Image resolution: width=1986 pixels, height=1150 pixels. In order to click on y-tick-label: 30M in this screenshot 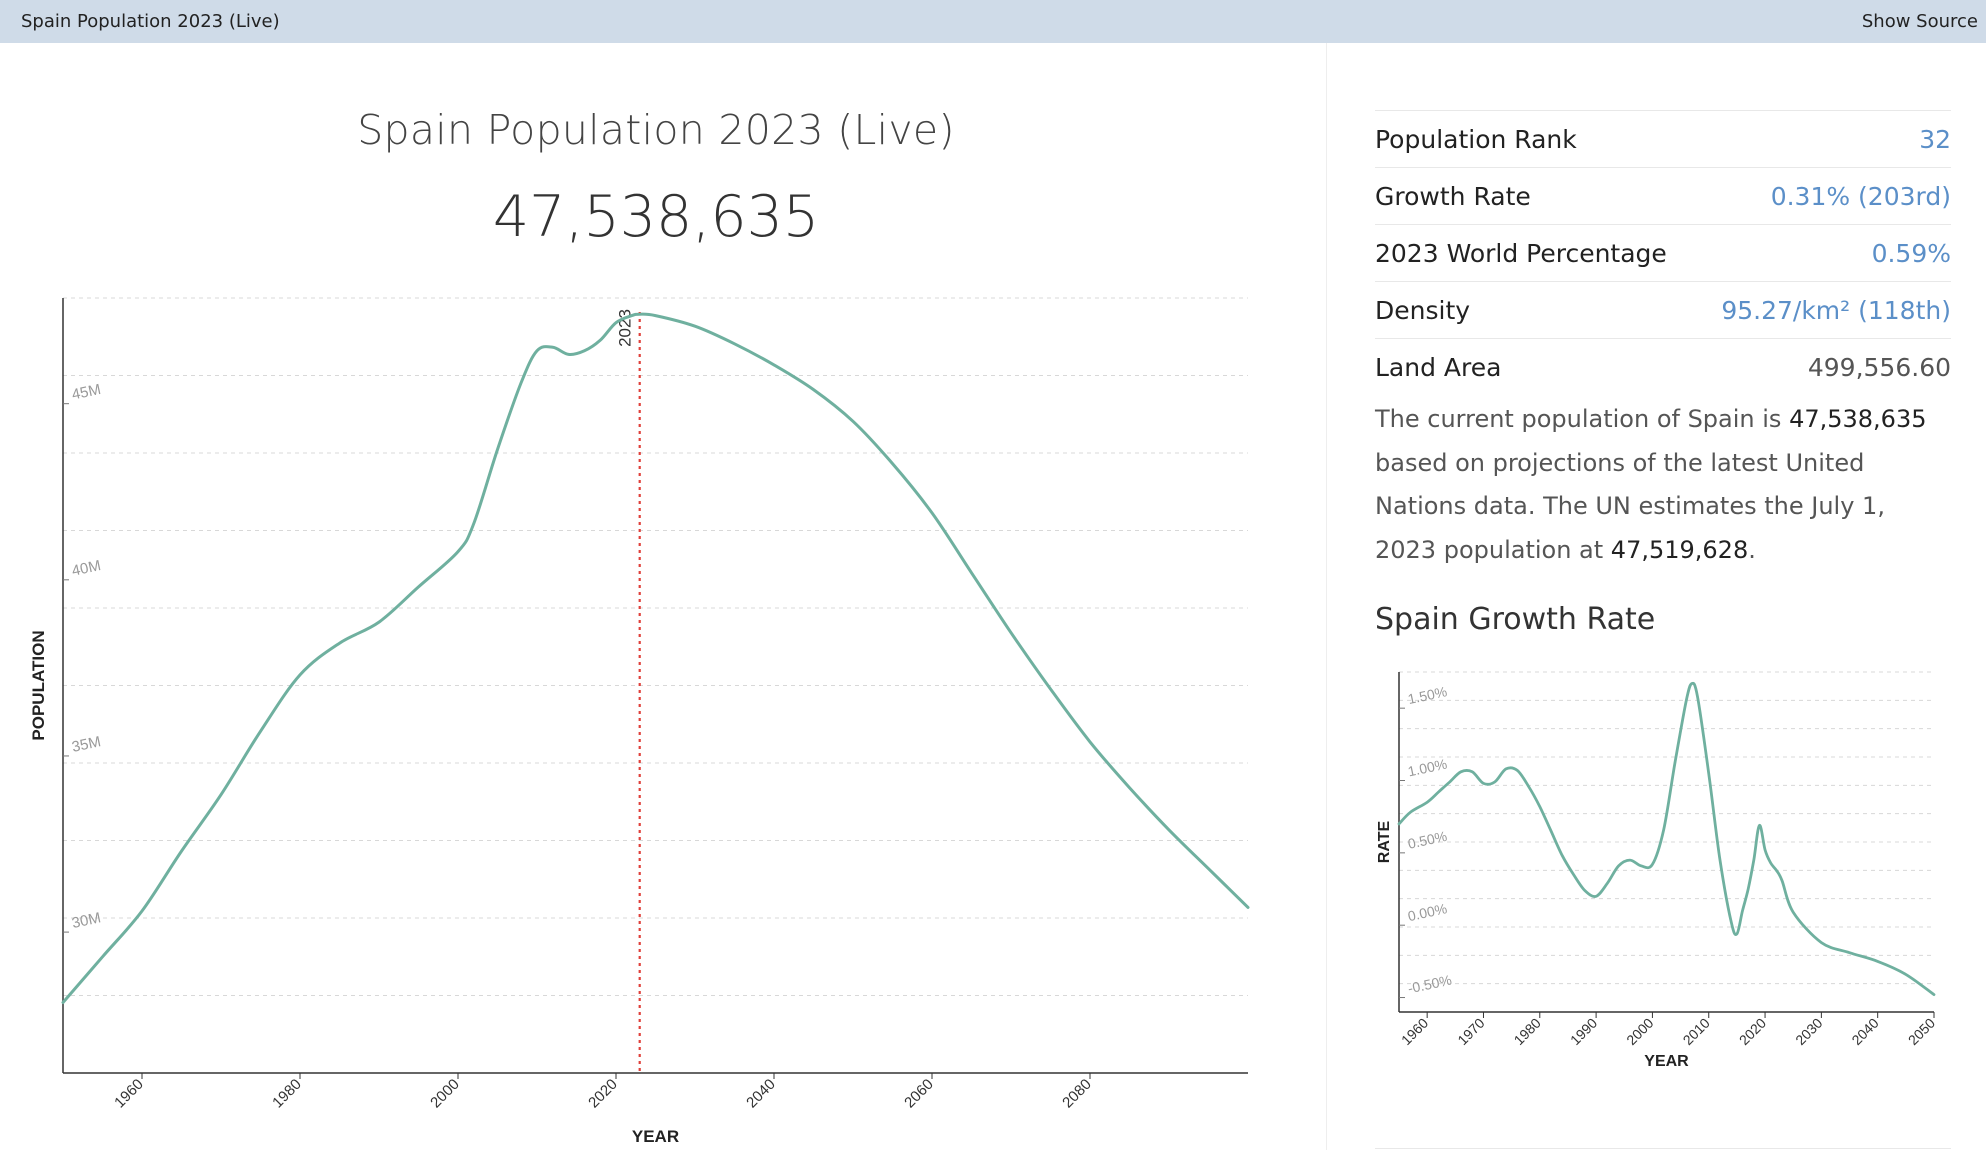, I will do `click(86, 920)`.